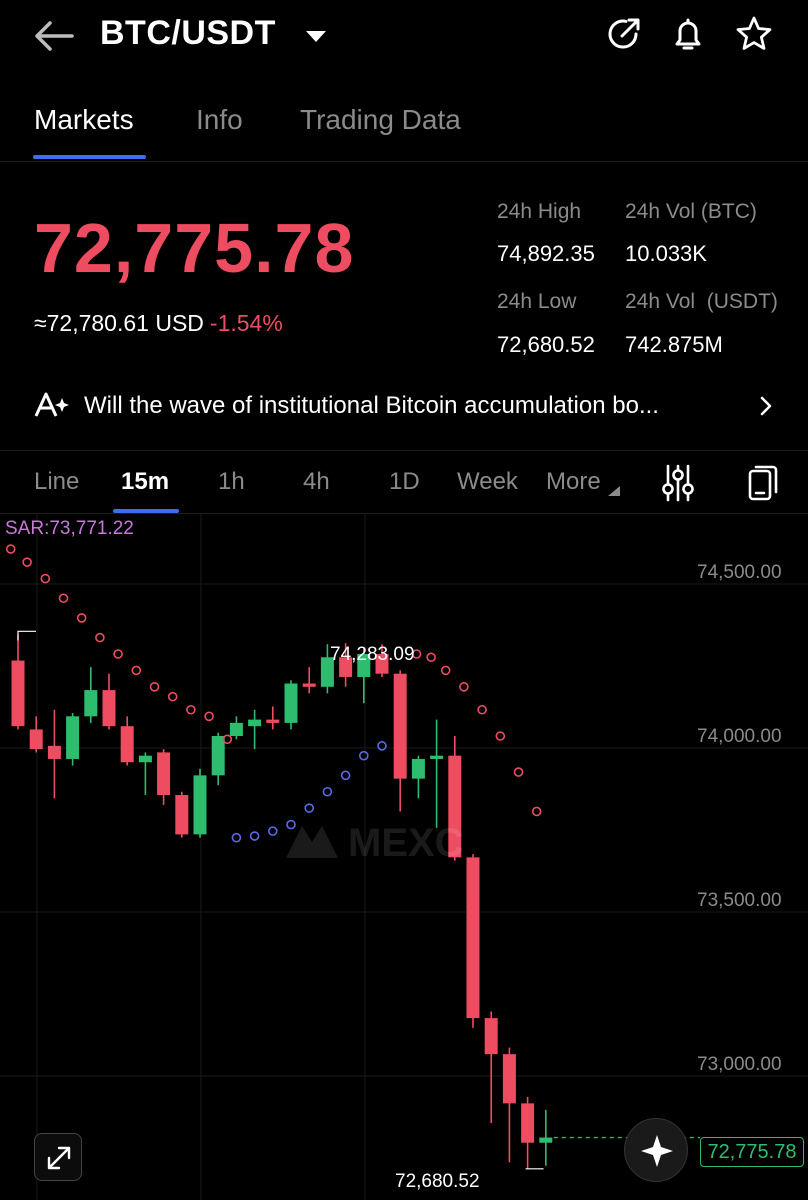 This screenshot has width=808, height=1200. Describe the element at coordinates (316, 36) in the screenshot. I see `caret-down-icon` at that location.